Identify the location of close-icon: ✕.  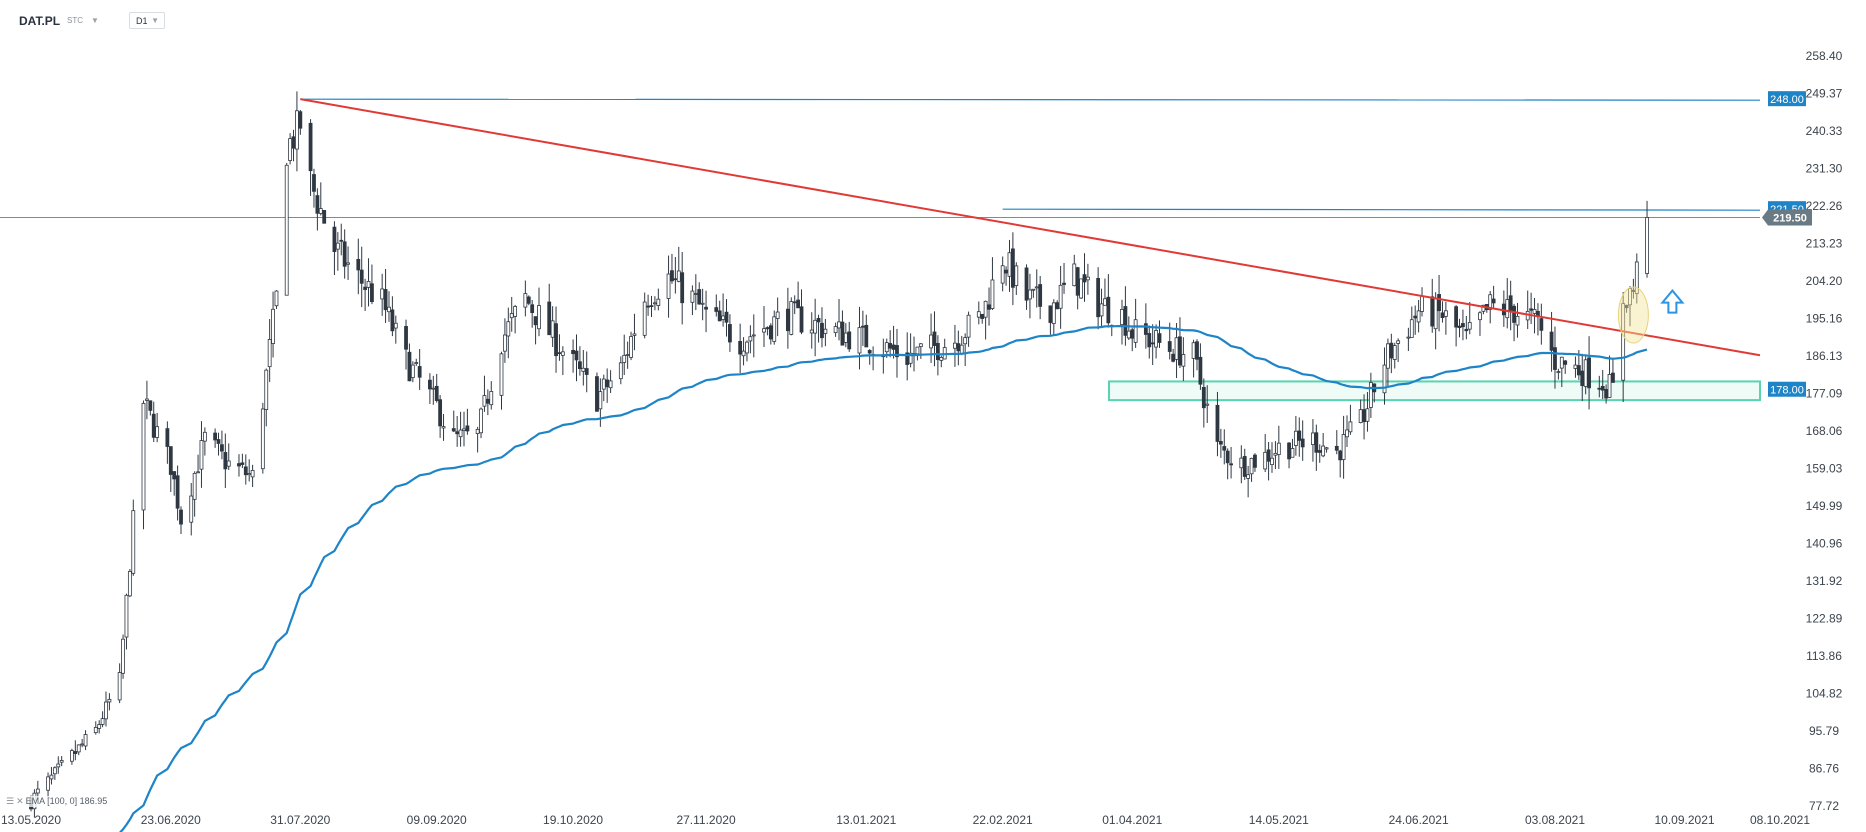
(20, 801).